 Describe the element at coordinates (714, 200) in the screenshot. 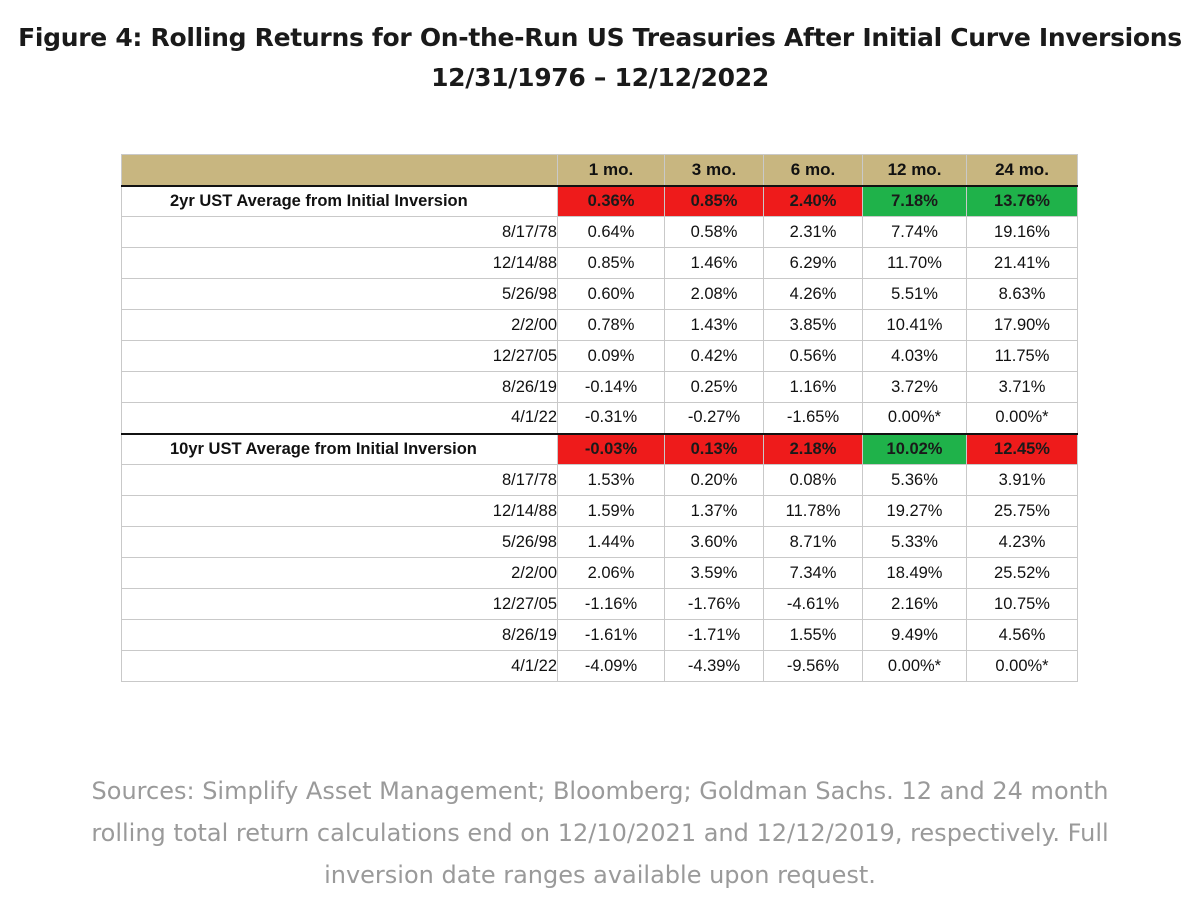

I see `average-cell: 0.85%` at that location.